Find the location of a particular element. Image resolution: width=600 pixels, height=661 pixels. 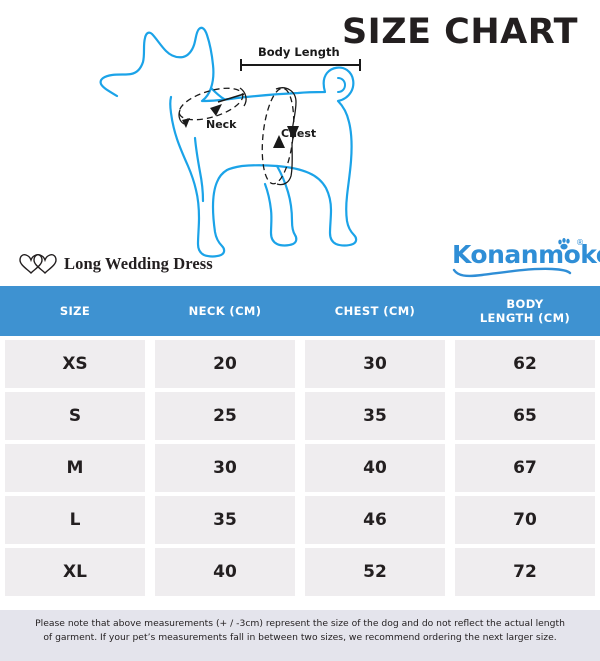

registered-trademark-symbol: ® is located at coordinates (580, 242).